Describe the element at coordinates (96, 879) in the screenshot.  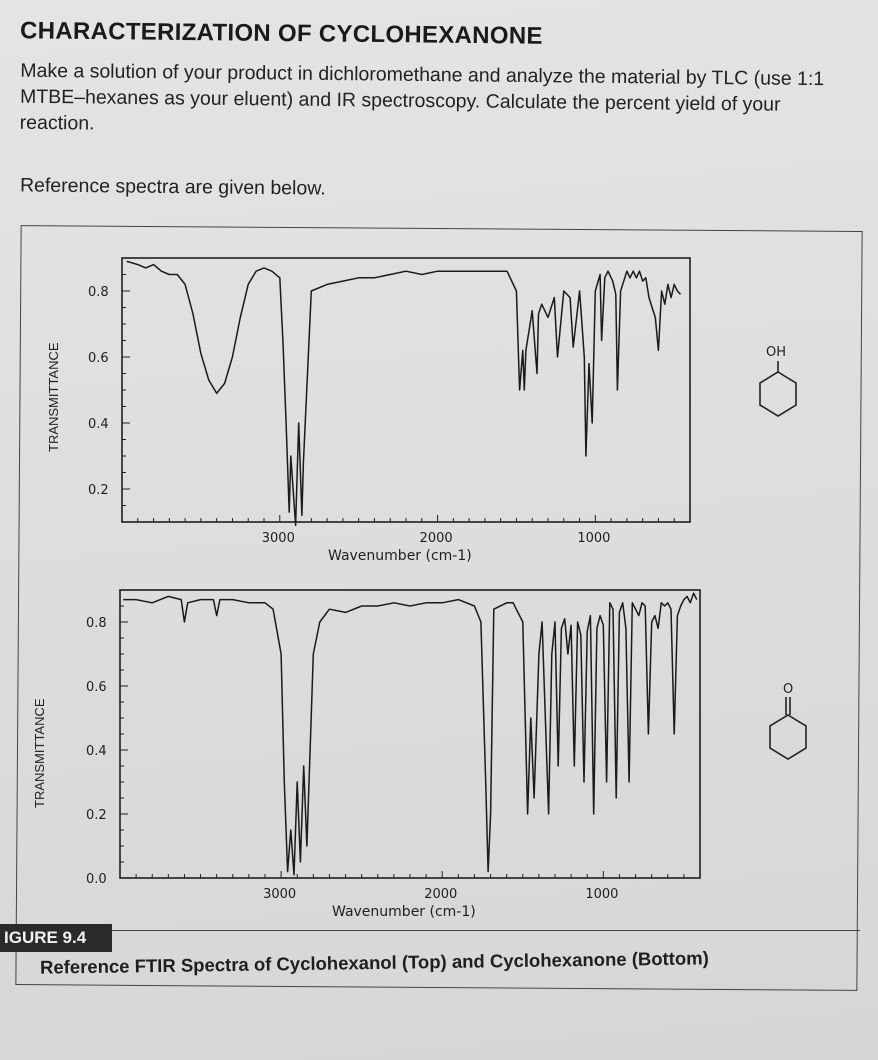
I see `bottom-y-tick-label: 0.0` at that location.